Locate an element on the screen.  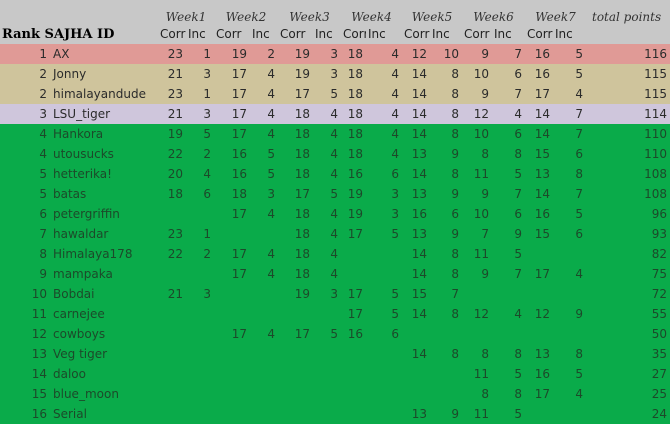
corr-cell: 11 is located at coordinates (481, 374).